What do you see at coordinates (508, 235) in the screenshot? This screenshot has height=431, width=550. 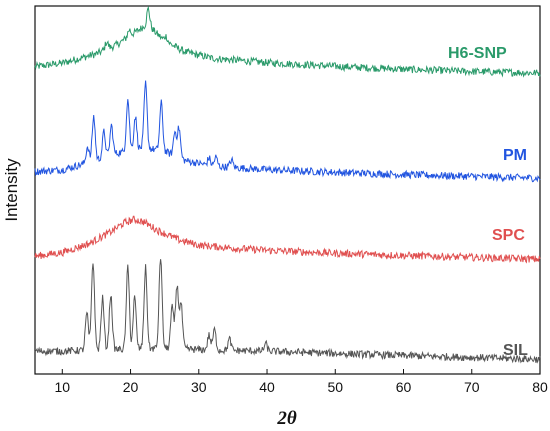 I see `series-label-spc: SPC` at bounding box center [508, 235].